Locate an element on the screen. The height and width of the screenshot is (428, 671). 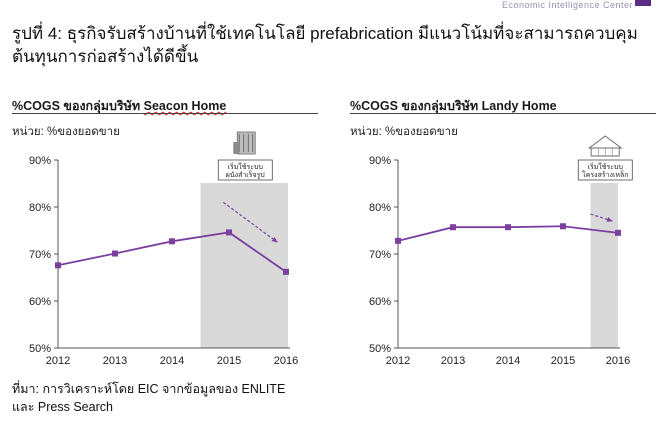
seacon-y-tick-label: 50% is located at coordinates (40, 349).